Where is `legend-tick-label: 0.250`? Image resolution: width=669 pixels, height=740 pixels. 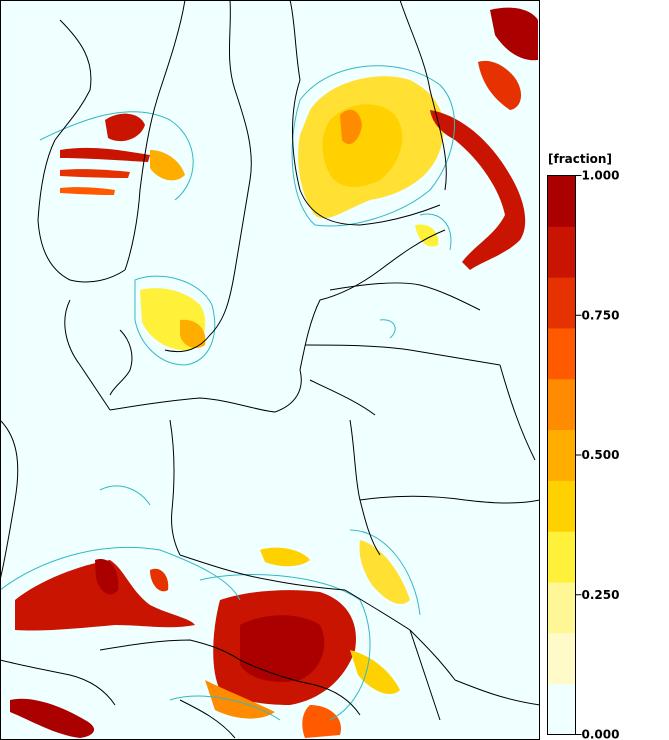 legend-tick-label: 0.250 is located at coordinates (601, 595).